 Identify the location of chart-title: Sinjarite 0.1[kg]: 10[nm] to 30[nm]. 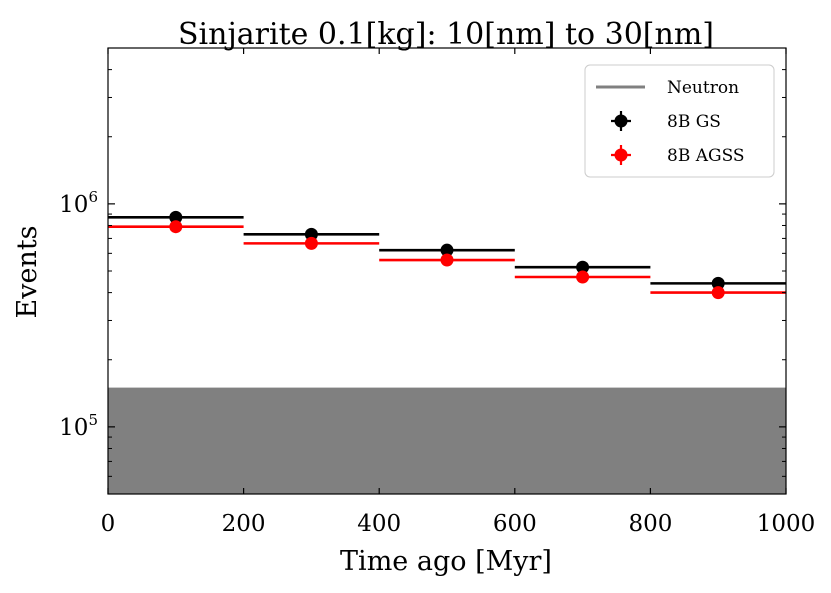
(446, 34).